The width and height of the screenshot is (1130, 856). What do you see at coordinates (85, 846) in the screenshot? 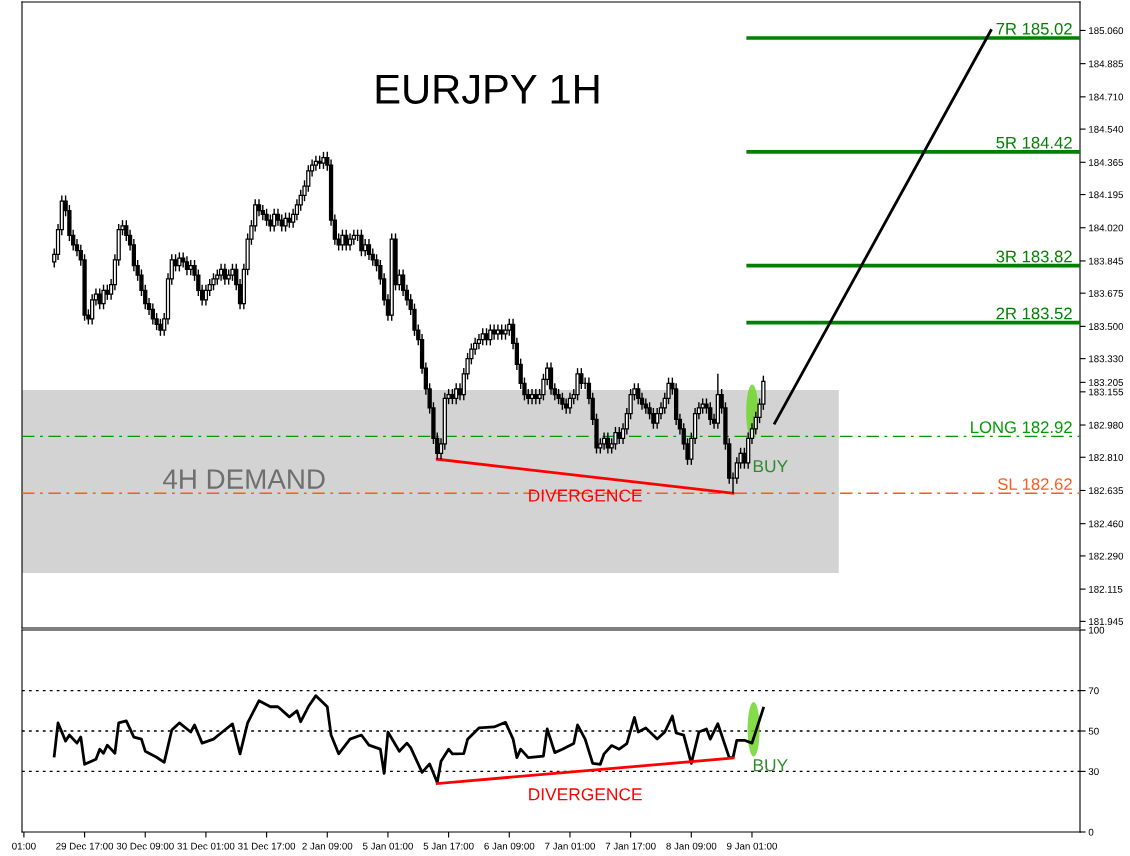
I see `x-tick-label: 29 Dec 17:00` at bounding box center [85, 846].